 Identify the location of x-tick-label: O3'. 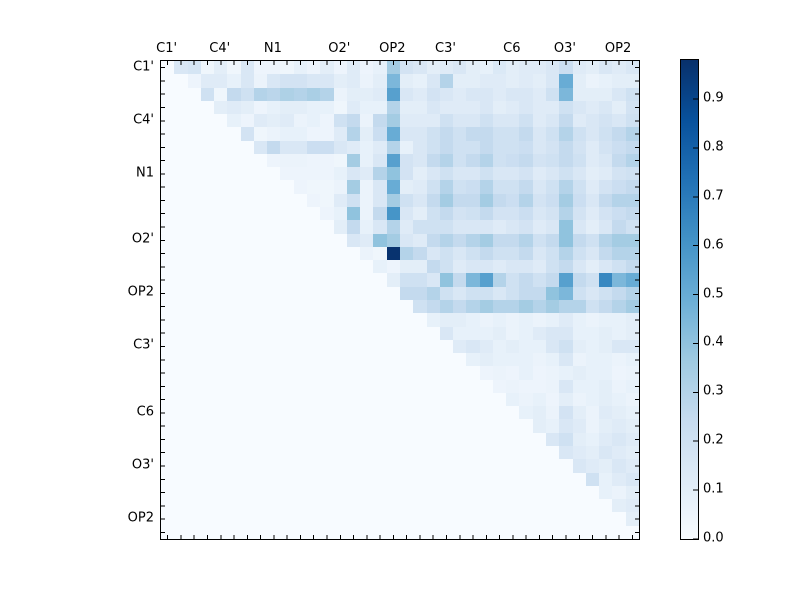
(564, 48).